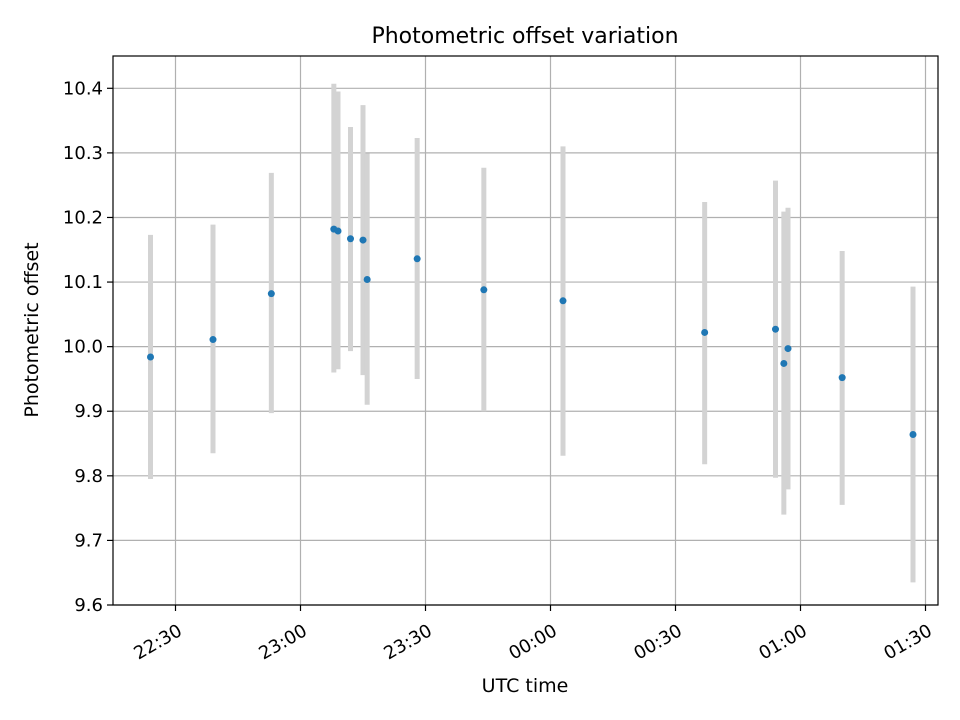 This screenshot has width=960, height=720. What do you see at coordinates (83, 347) in the screenshot?
I see `y-tick-label: 10.0` at bounding box center [83, 347].